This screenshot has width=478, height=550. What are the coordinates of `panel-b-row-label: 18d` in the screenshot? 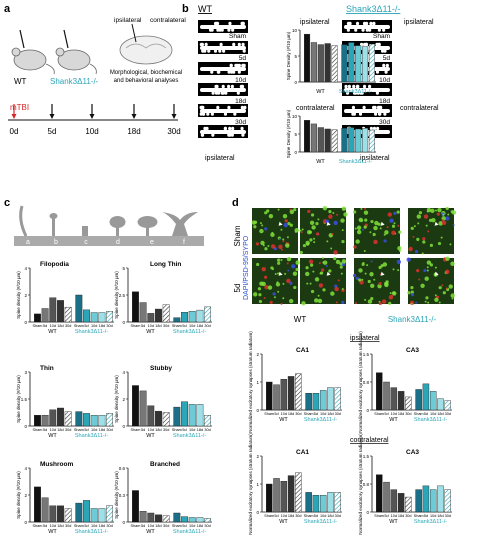 It's located at (384, 101).